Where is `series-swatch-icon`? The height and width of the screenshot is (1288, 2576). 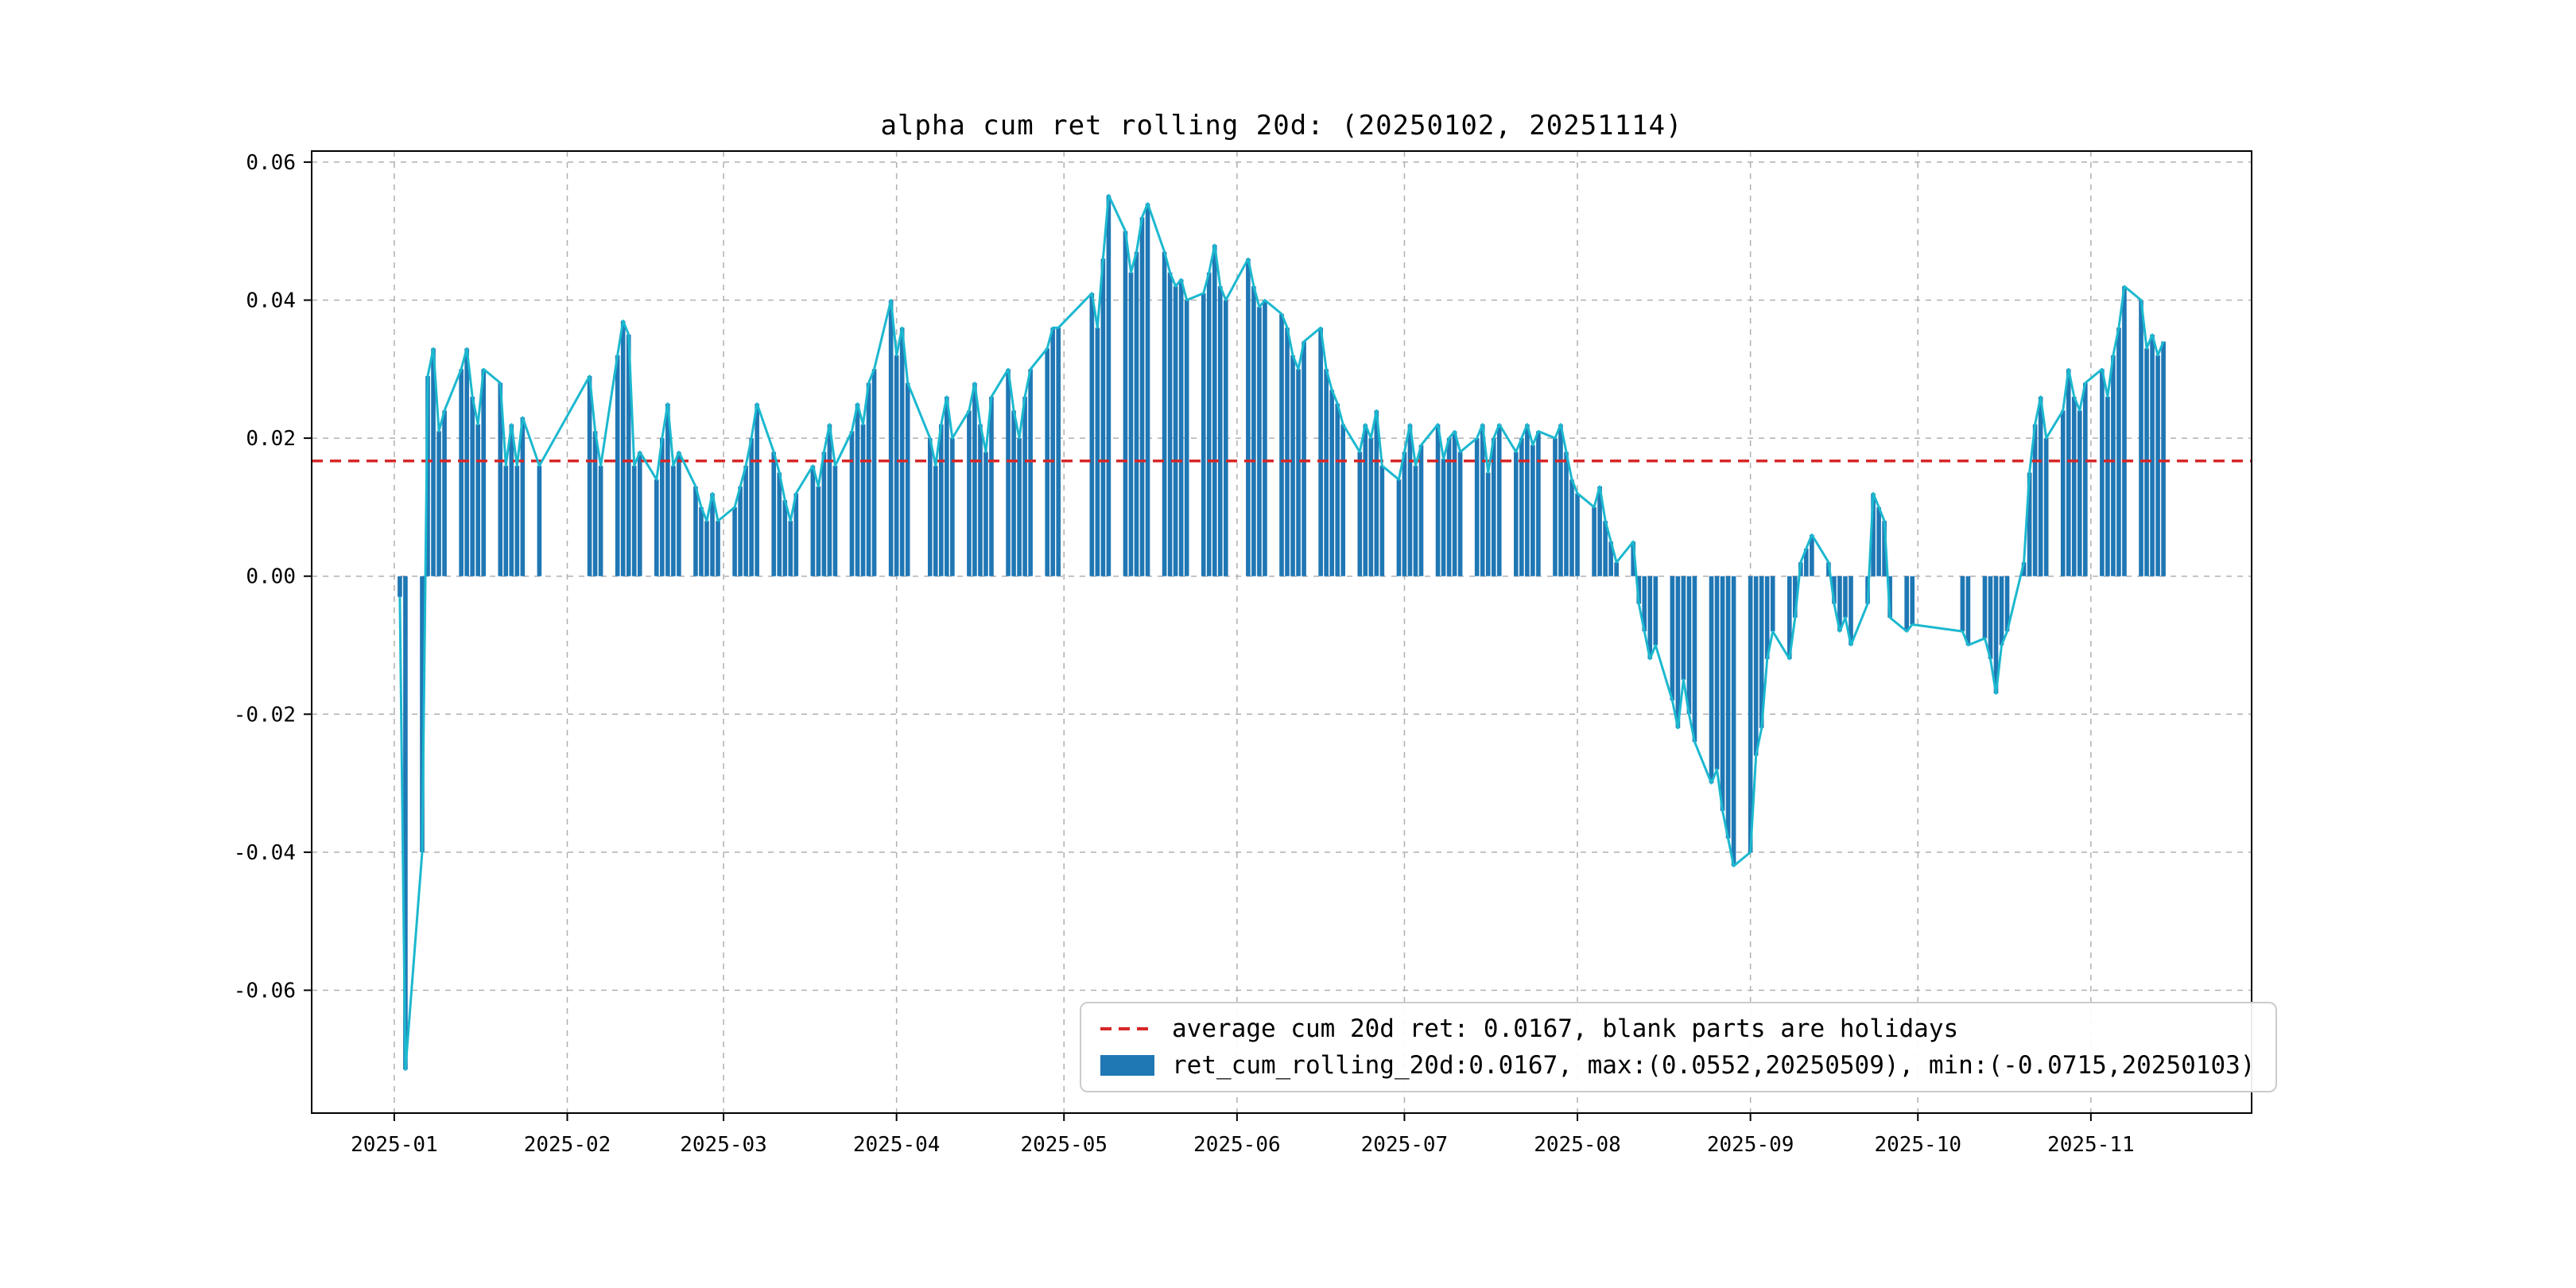
series-swatch-icon is located at coordinates (1127, 1065).